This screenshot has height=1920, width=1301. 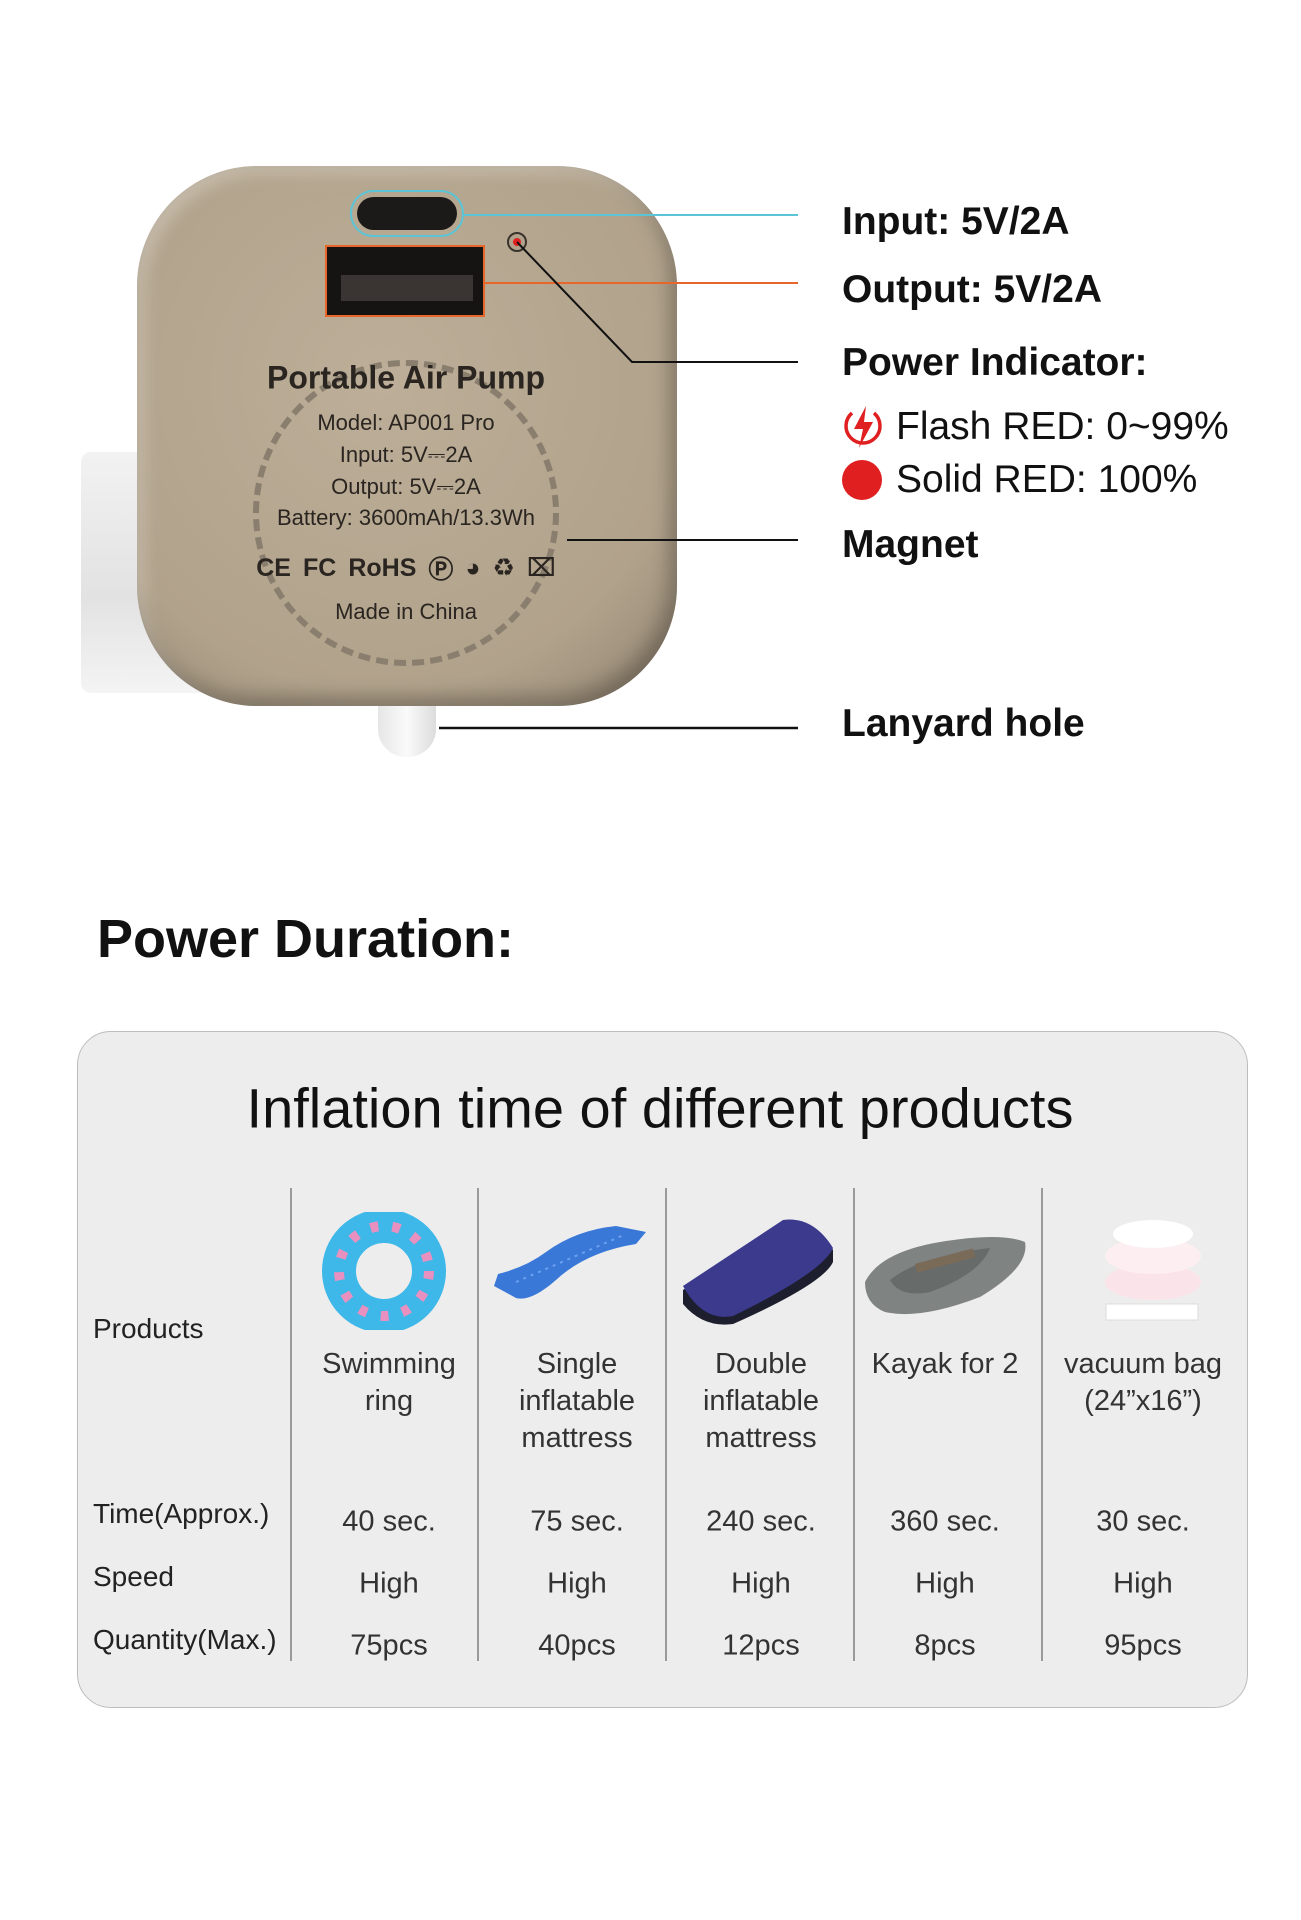 I want to click on quantity-cell: 95pcs, so click(x=1143, y=1645).